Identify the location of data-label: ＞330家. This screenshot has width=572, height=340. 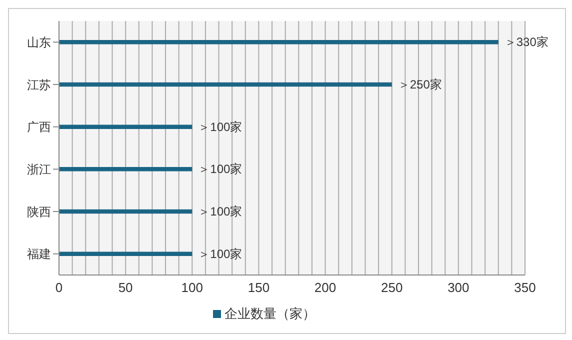
(526, 42).